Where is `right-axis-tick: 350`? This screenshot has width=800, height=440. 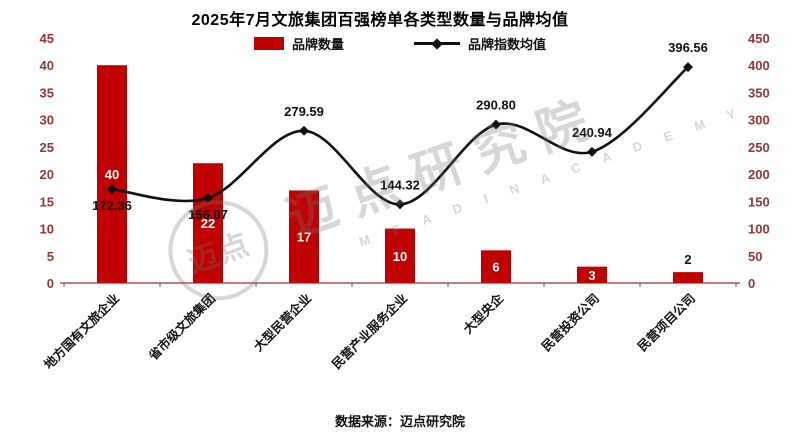
right-axis-tick: 350 is located at coordinates (759, 92).